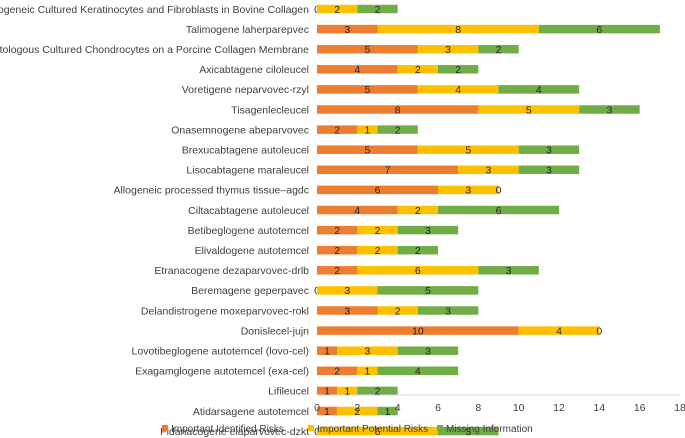  What do you see at coordinates (211, 191) in the screenshot?
I see `category-label: Allogeneic processed thymus tissue–agdc` at bounding box center [211, 191].